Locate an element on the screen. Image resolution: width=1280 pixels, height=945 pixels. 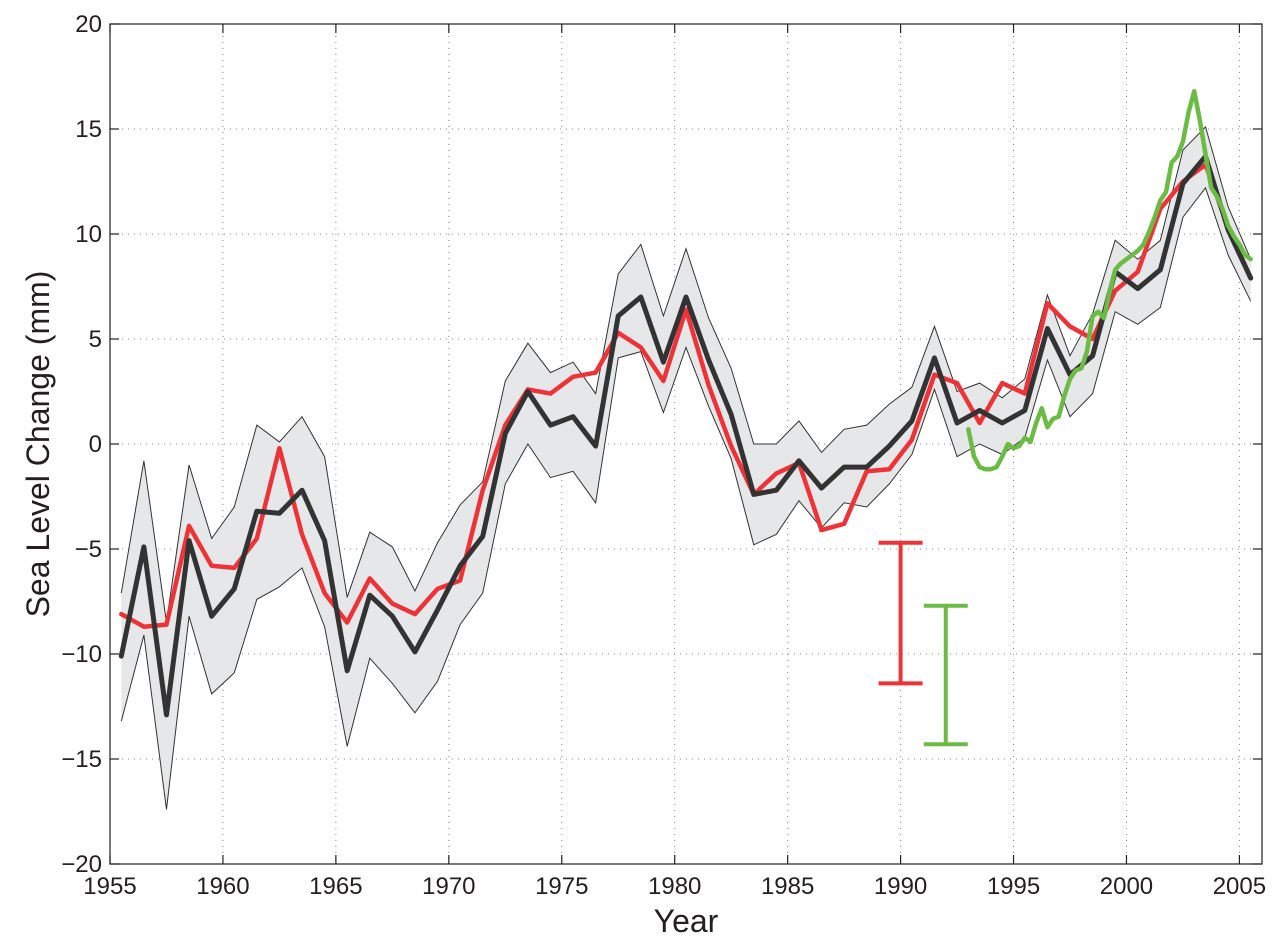
y-tick-label: −20 is located at coordinates (81, 864).